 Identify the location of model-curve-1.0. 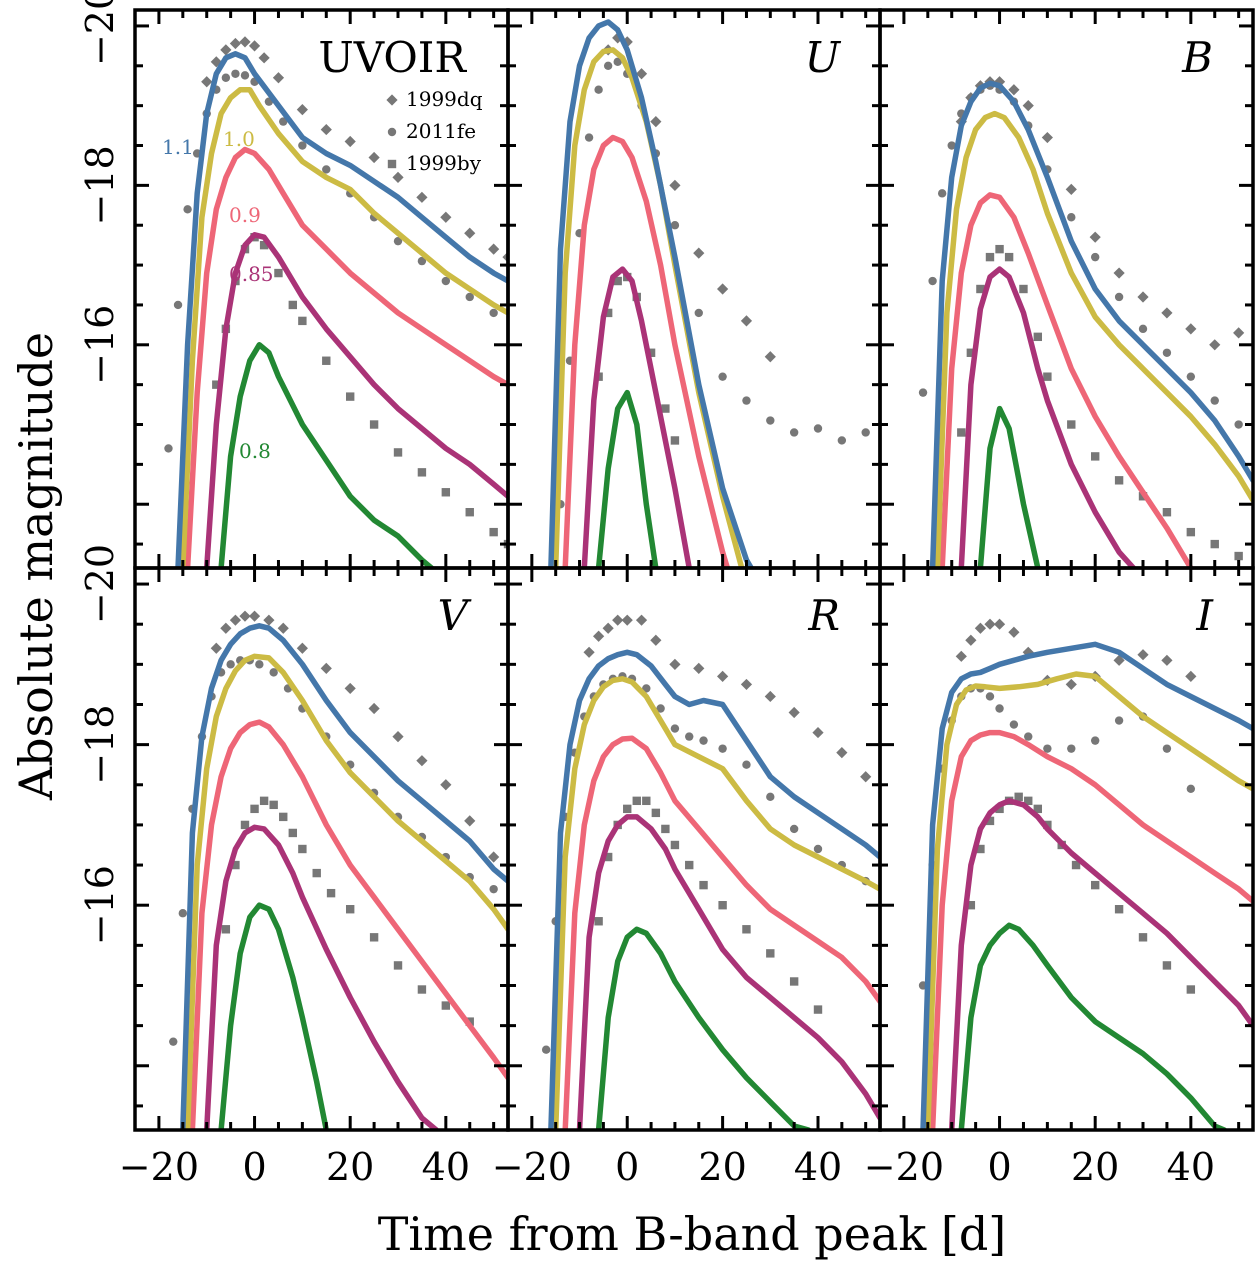
(346, 891).